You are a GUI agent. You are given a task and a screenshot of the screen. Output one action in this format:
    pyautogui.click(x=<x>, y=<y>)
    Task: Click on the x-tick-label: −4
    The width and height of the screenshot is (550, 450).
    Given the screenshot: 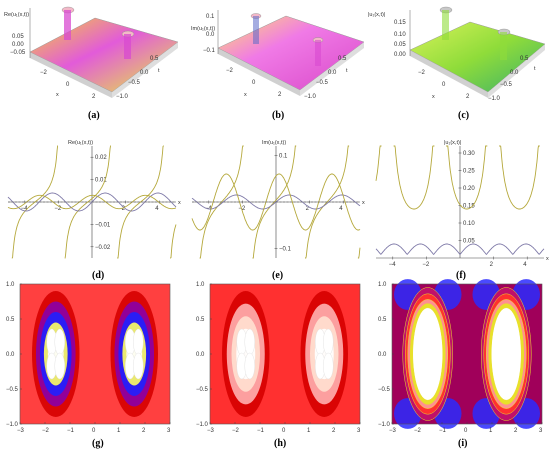 What is the action you would take?
    pyautogui.click(x=393, y=265)
    